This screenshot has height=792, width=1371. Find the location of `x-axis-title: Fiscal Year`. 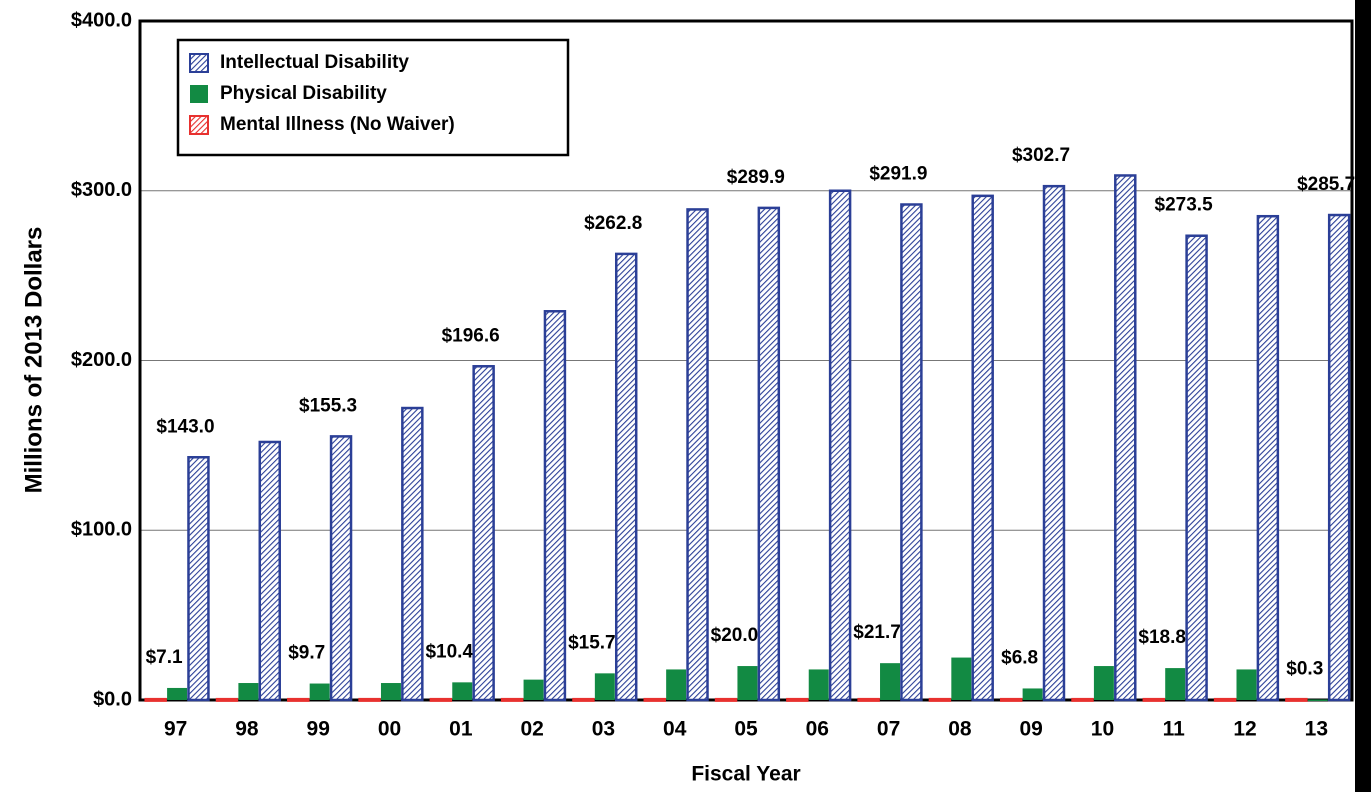

x-axis-title: Fiscal Year is located at coordinates (745, 774).